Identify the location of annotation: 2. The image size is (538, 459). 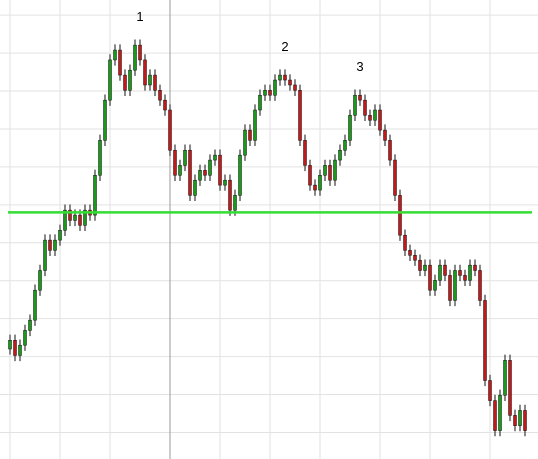
(284, 46).